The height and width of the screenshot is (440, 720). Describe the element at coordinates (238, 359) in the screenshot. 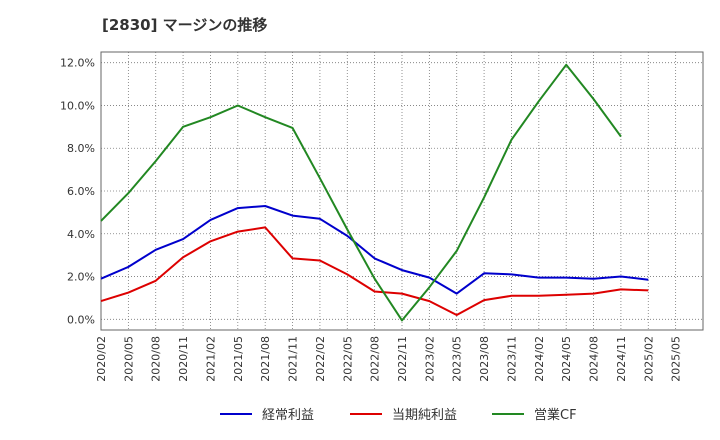

I see `x-tick-label: 2021/05` at that location.